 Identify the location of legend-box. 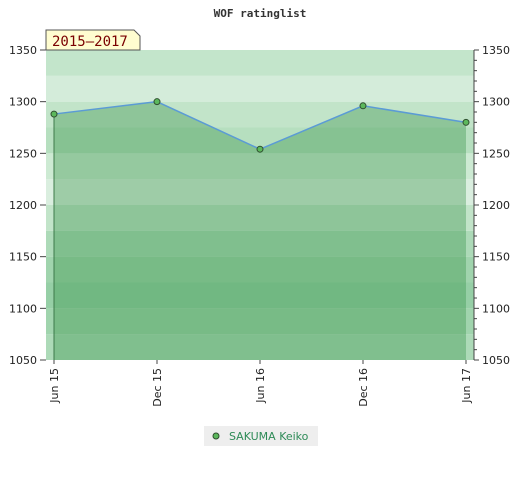
(261, 436).